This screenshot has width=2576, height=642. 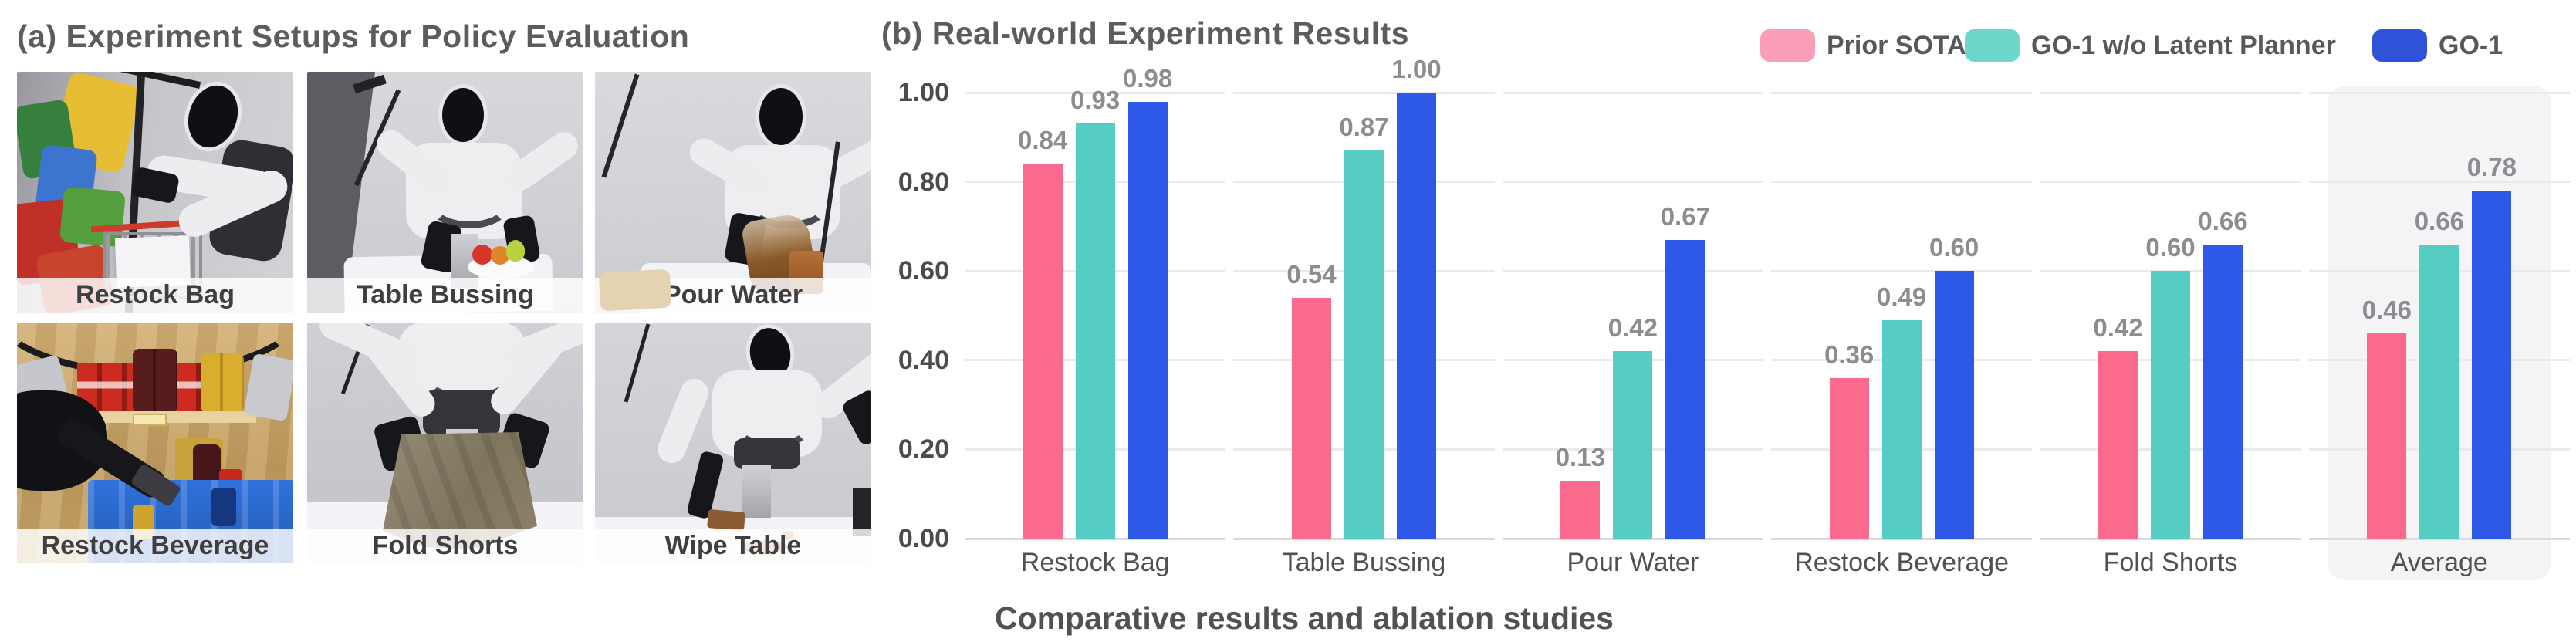 What do you see at coordinates (1095, 562) in the screenshot?
I see `category-label: Restock Bag` at bounding box center [1095, 562].